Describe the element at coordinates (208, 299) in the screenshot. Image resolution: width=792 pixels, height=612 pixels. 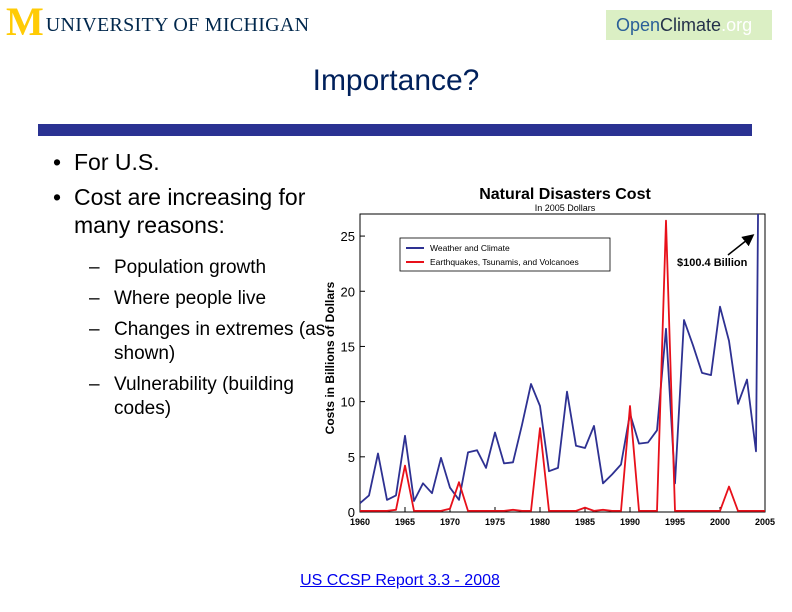
I see `subbullet-item: Where people live` at that location.